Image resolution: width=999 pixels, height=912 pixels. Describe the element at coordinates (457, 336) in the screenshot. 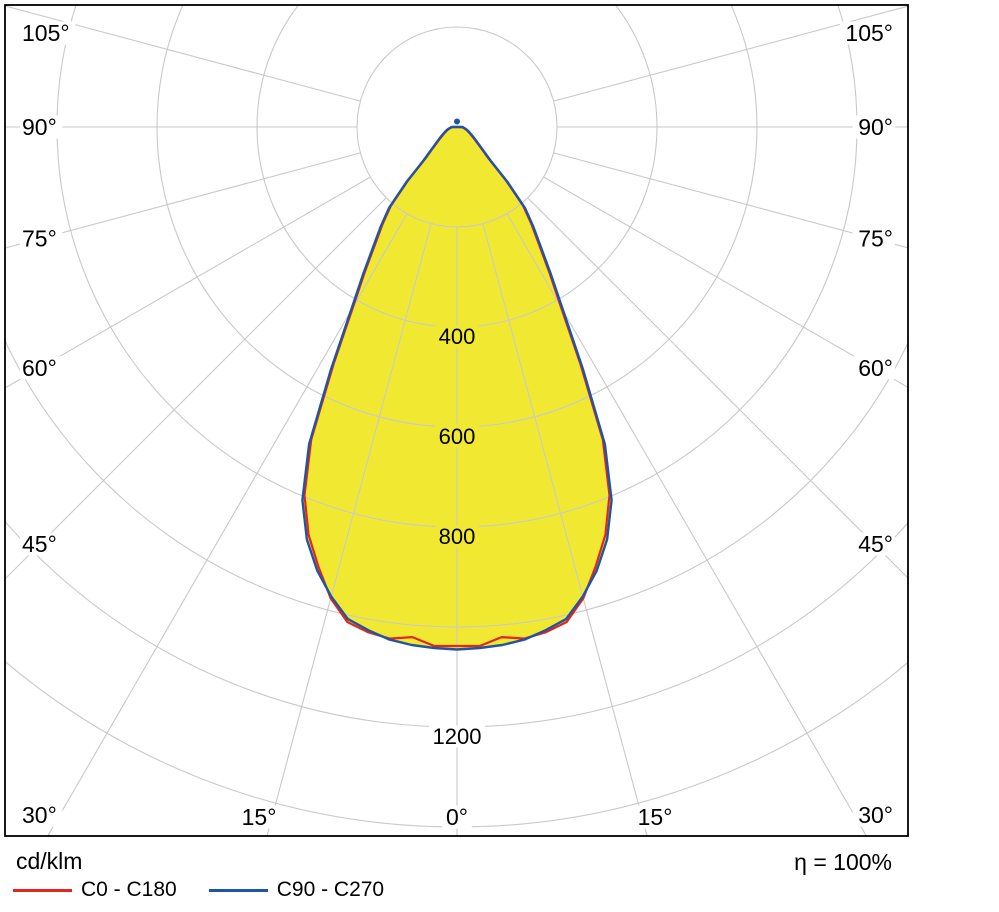

I see `svg-text: 400` at that location.